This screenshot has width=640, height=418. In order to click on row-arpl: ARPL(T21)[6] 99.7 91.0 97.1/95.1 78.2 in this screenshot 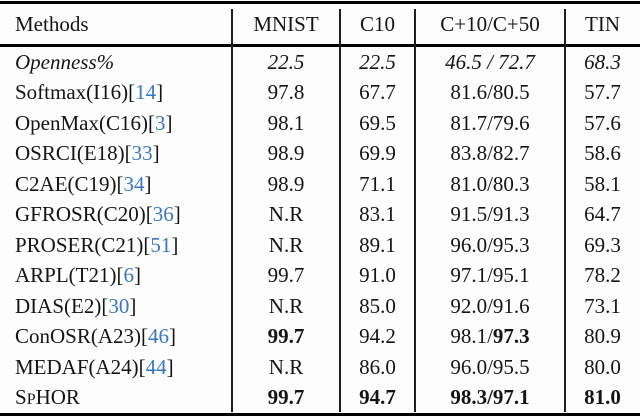, I will do `click(320, 276)`.